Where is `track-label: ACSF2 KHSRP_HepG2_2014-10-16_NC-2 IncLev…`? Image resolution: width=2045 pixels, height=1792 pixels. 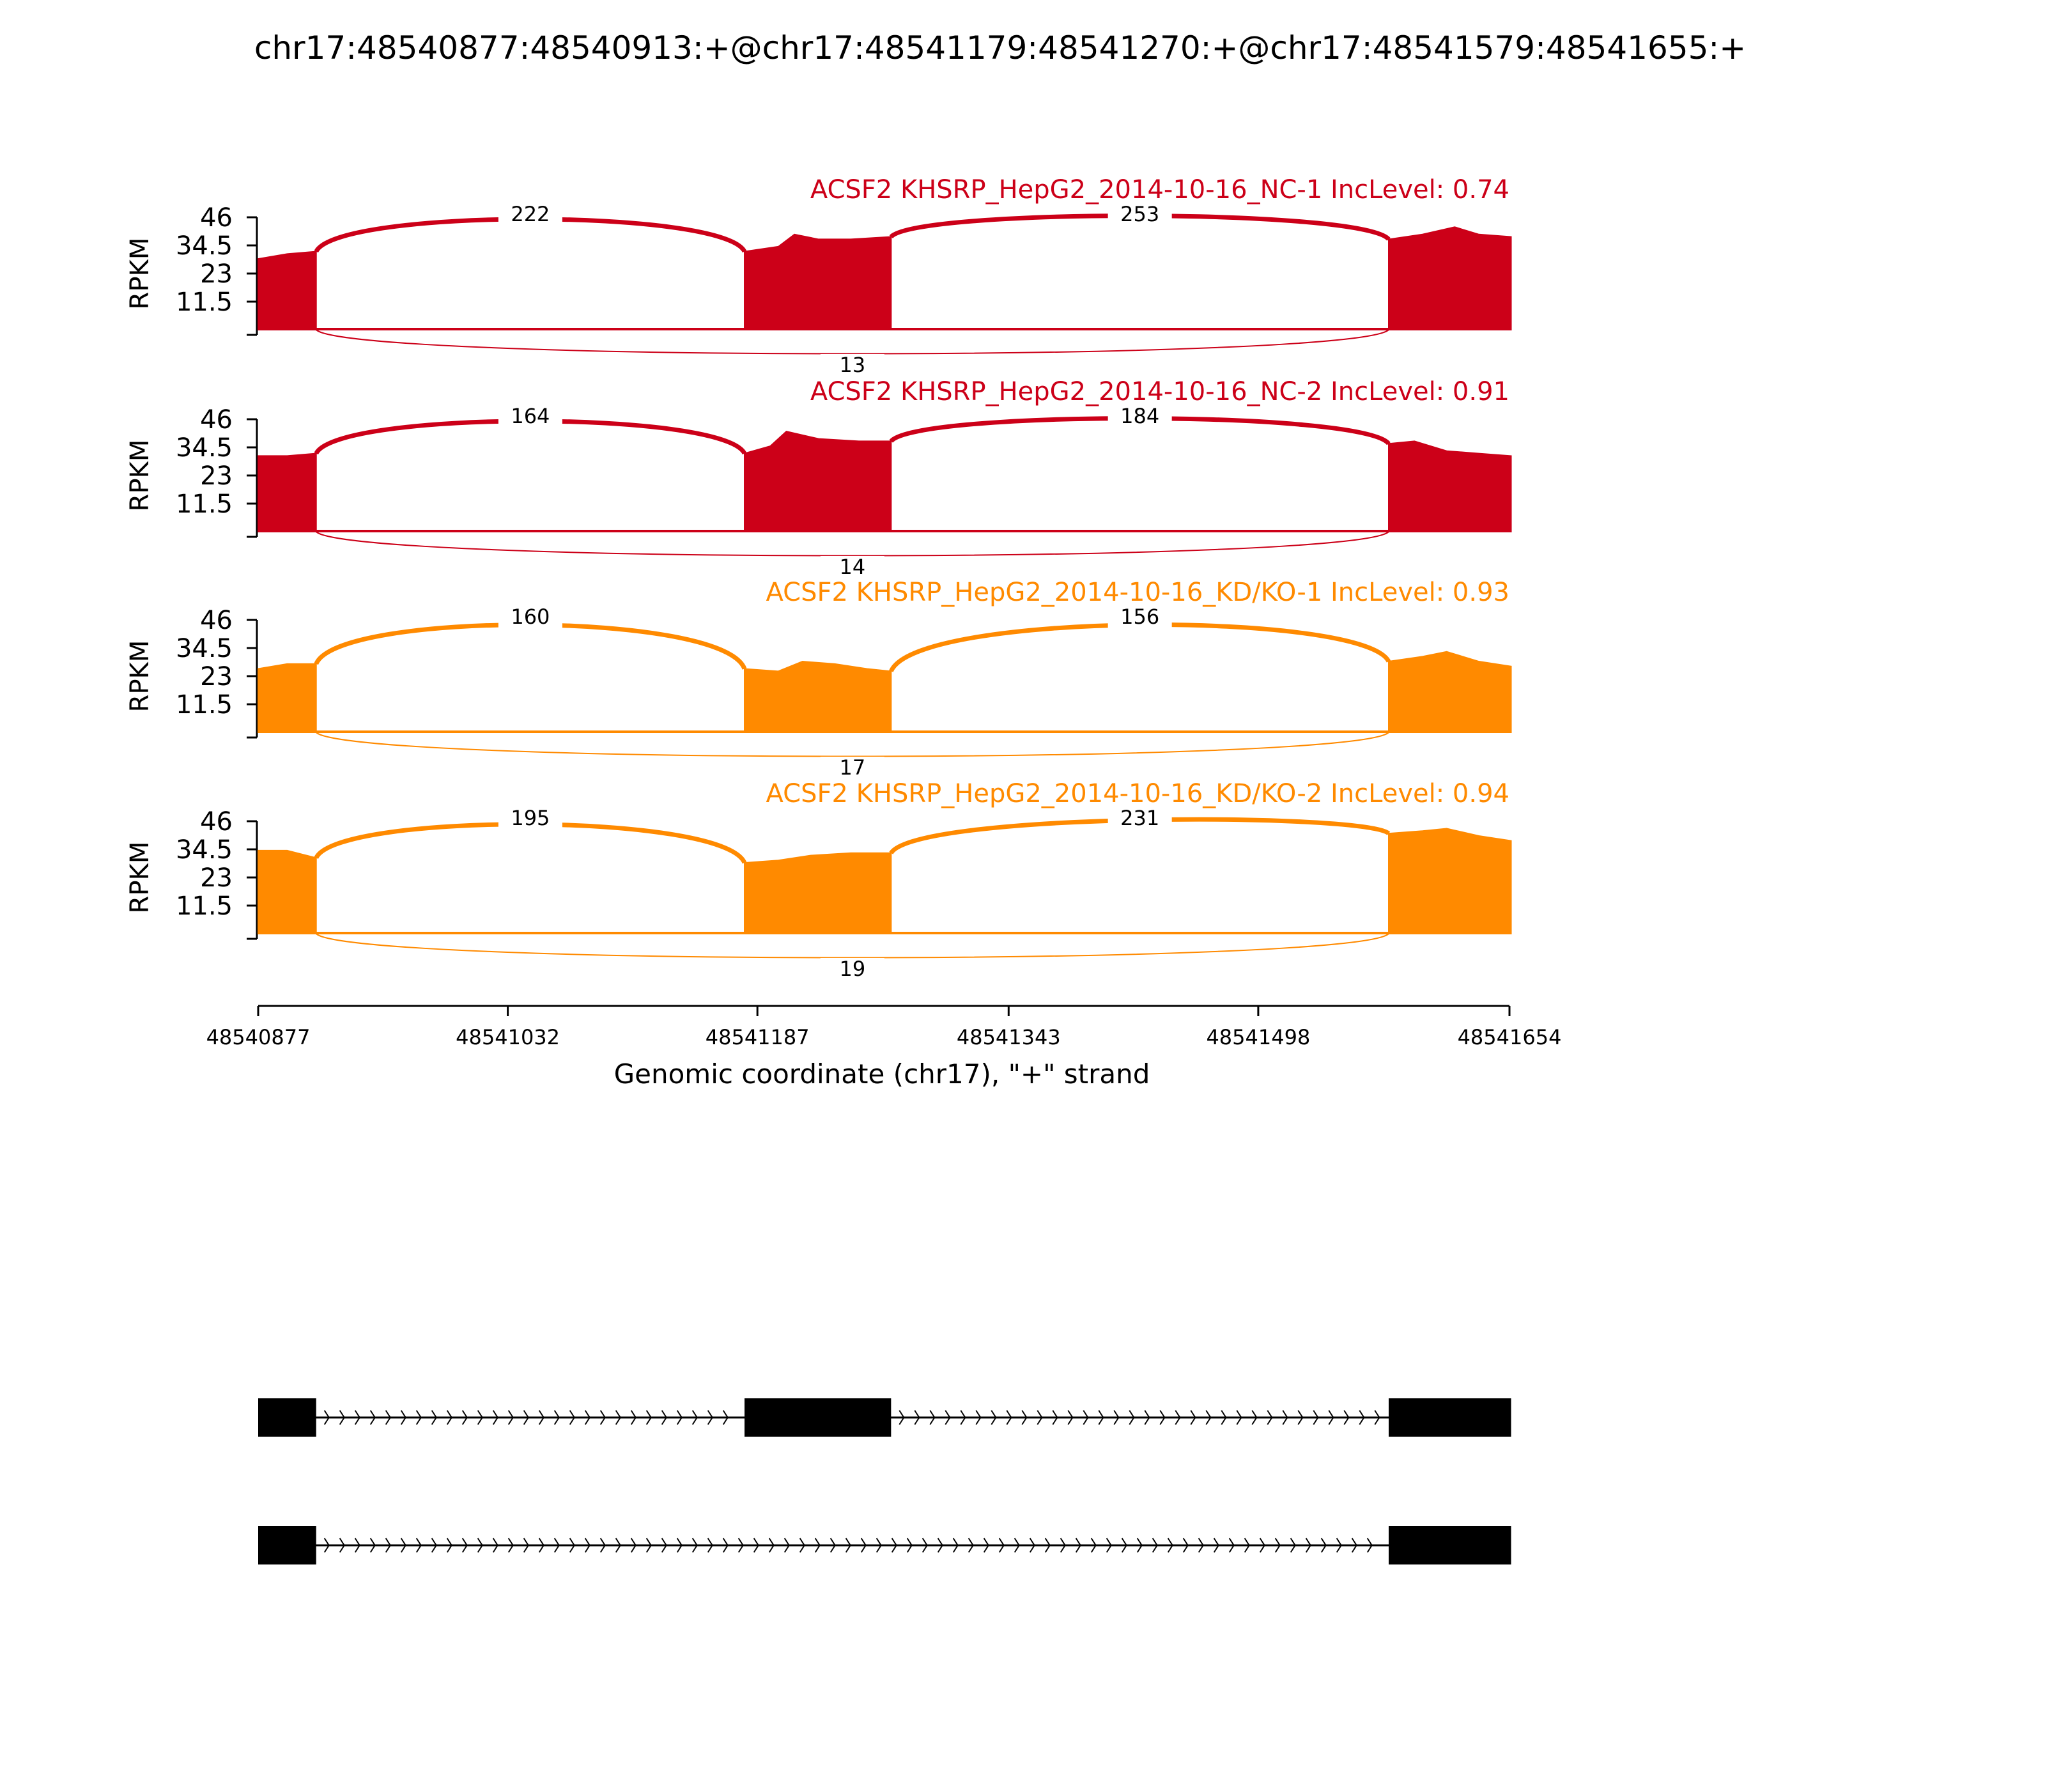
track-label: ACSF2 KHSRP_HepG2_2014-10-16_NC-2 IncLev… is located at coordinates (1159, 391).